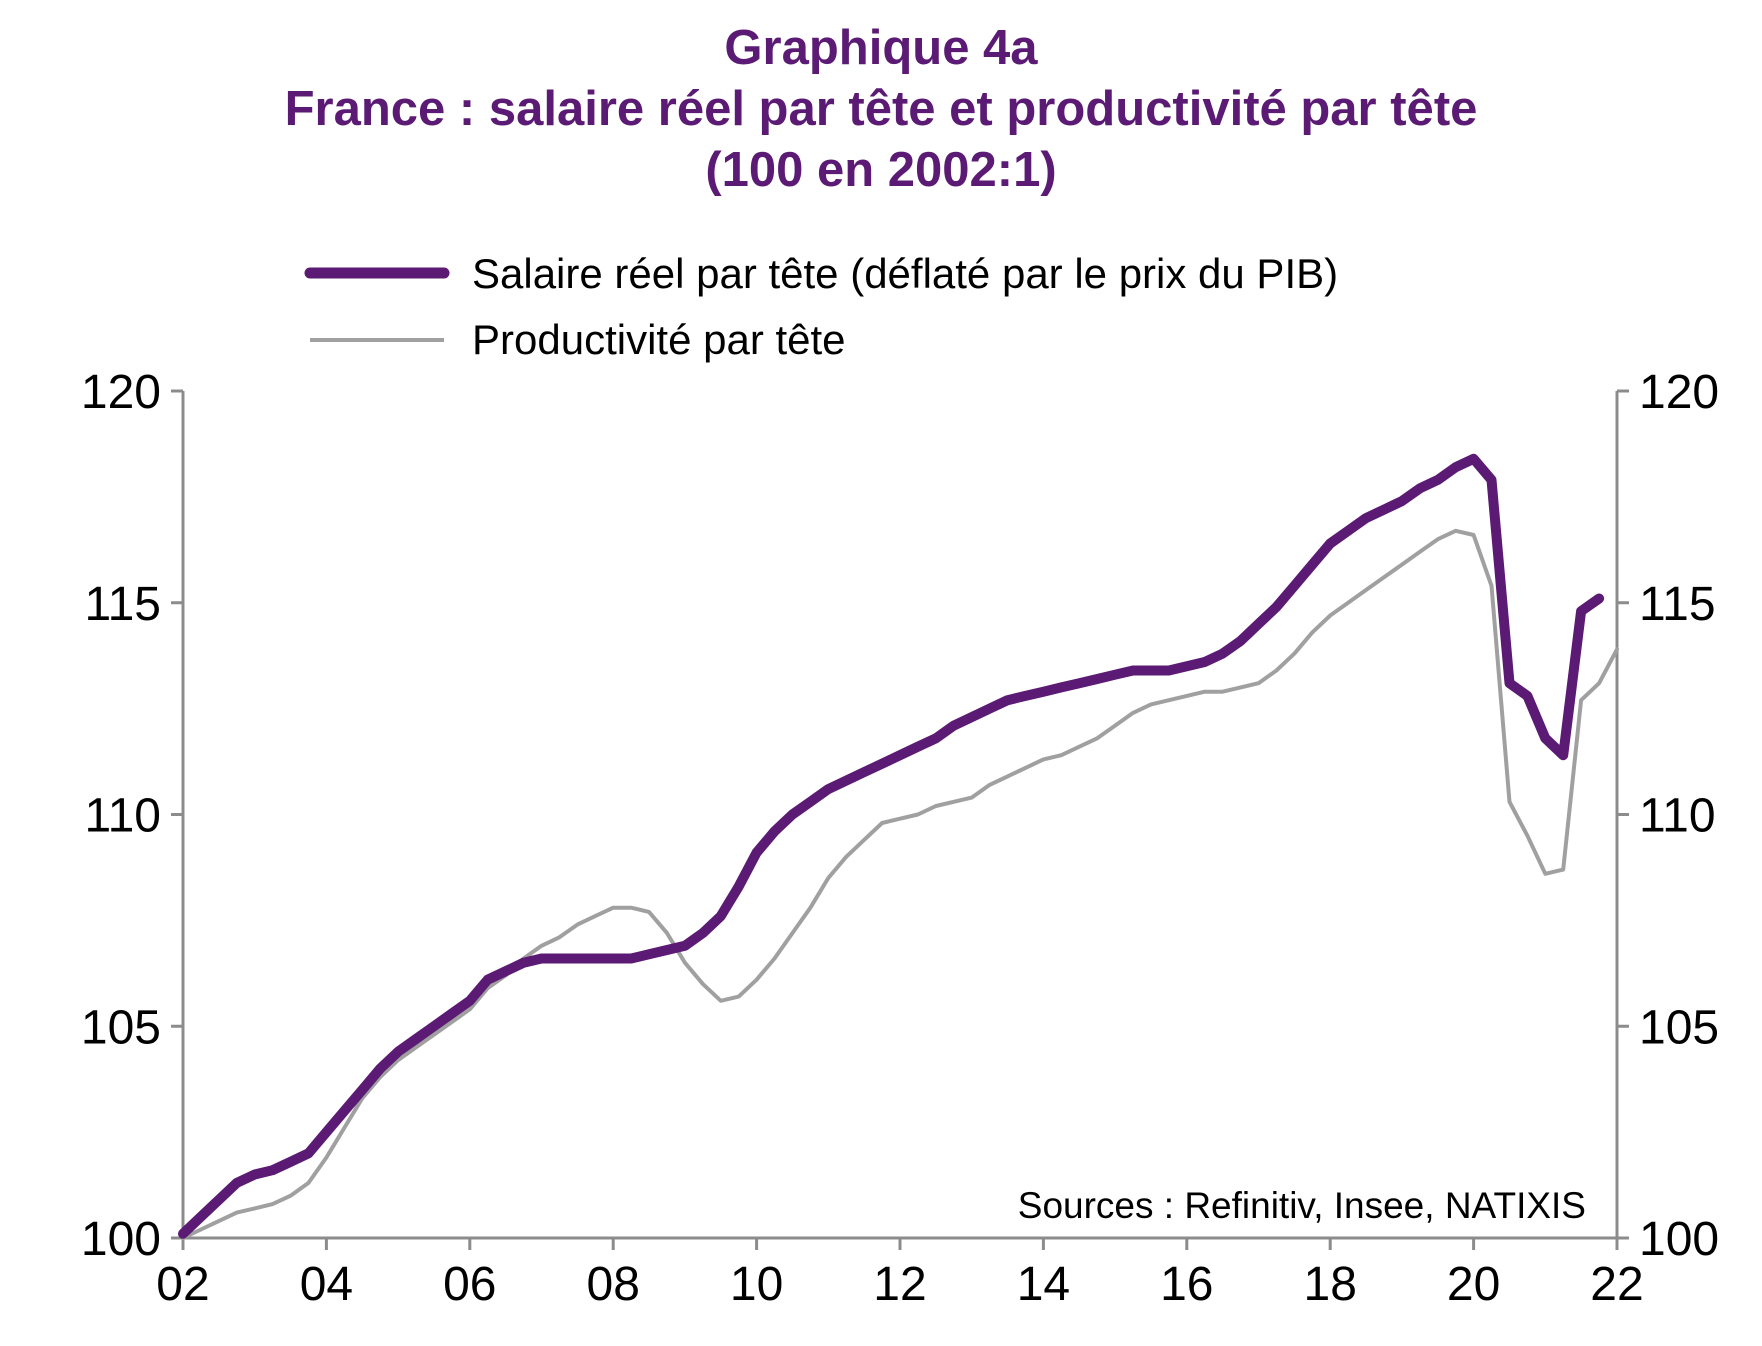 The width and height of the screenshot is (1762, 1346). I want to click on chart-title-line-3: (100 en 2002:1), so click(881, 170).